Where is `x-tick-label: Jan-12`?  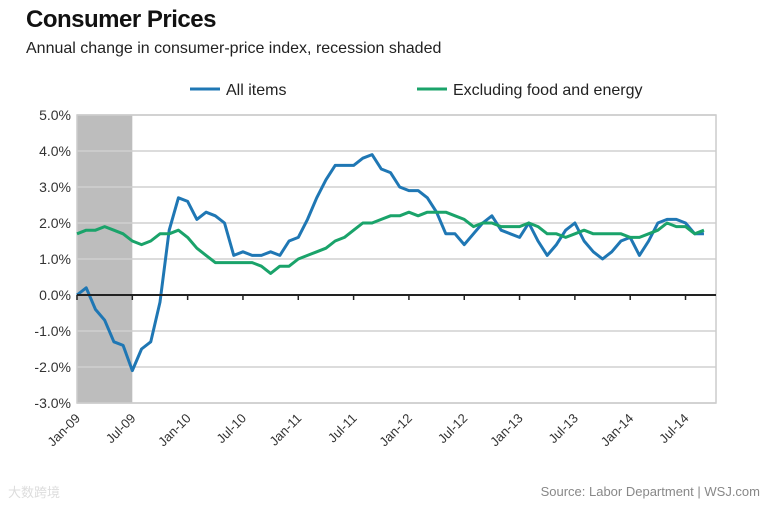
x-tick-label: Jan-12 is located at coordinates (395, 430).